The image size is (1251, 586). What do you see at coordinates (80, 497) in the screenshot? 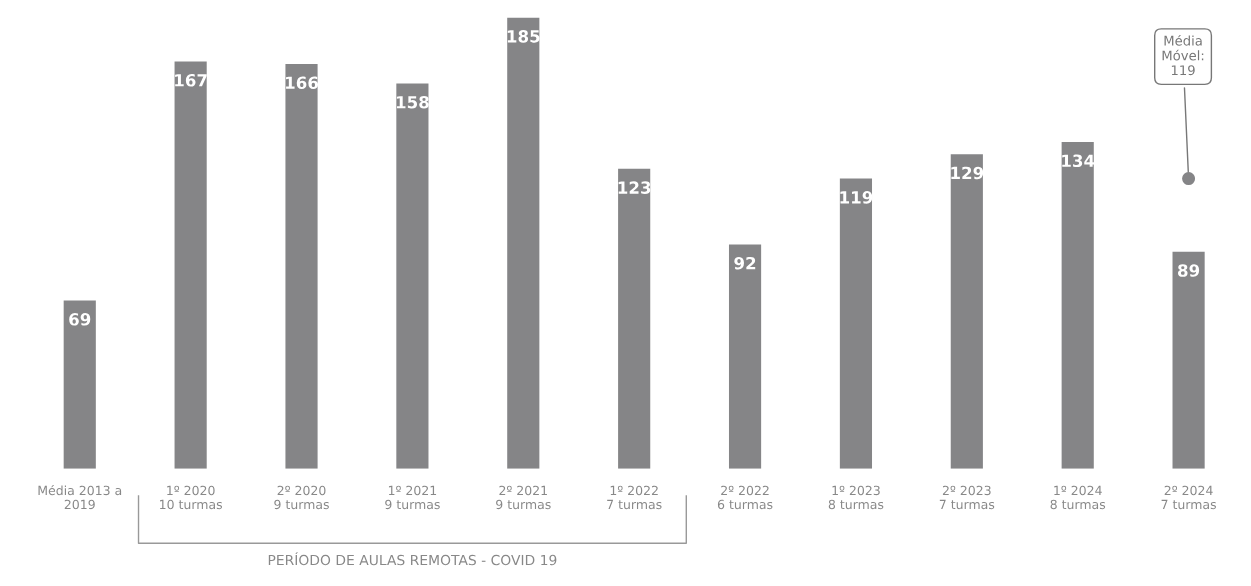
I see `x-tick-label: Média 2013 a 2019` at bounding box center [80, 497].